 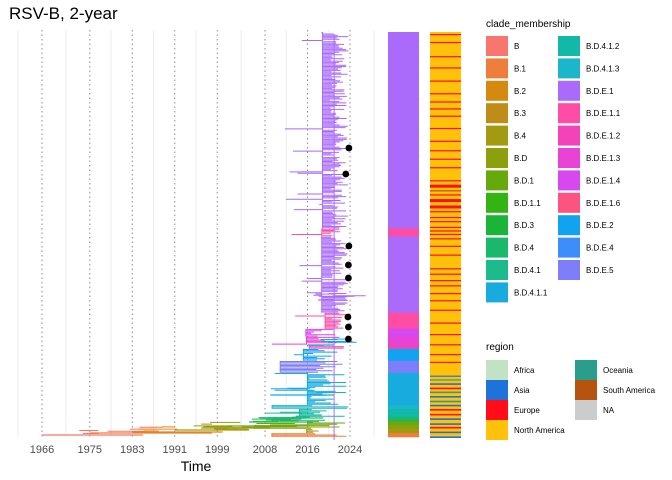 What do you see at coordinates (524, 225) in the screenshot?
I see `clade-legend-label: B.D.3` at bounding box center [524, 225].